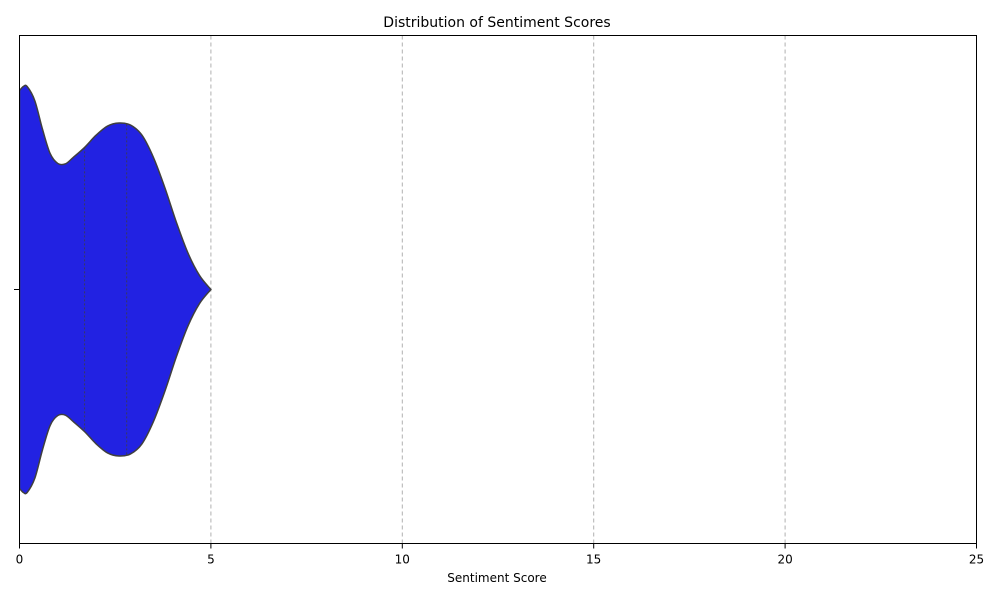  Describe the element at coordinates (593, 560) in the screenshot. I see `x-tick-label: 15` at that location.